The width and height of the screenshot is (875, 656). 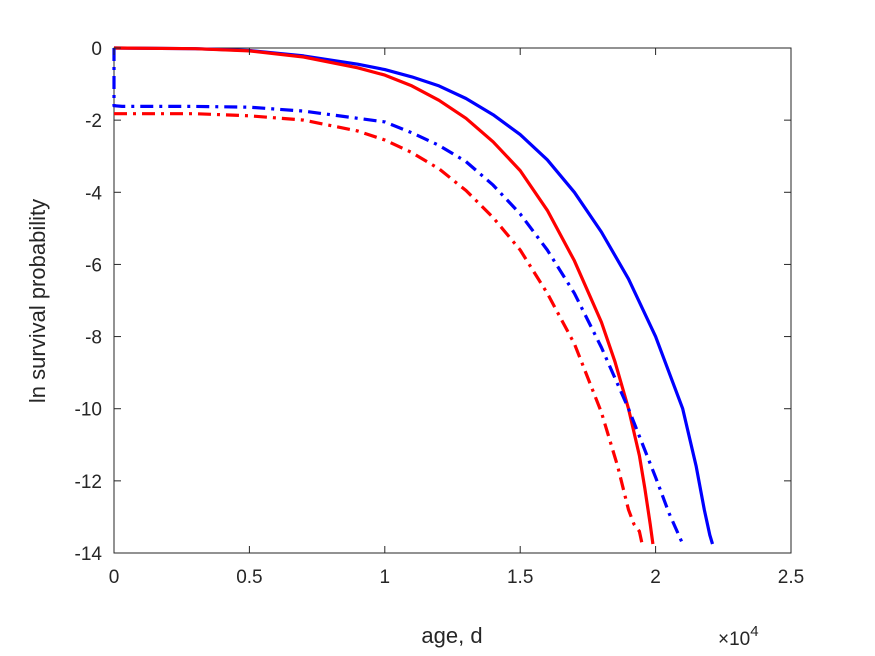 I want to click on x-tick-label: 2, so click(x=655, y=577).